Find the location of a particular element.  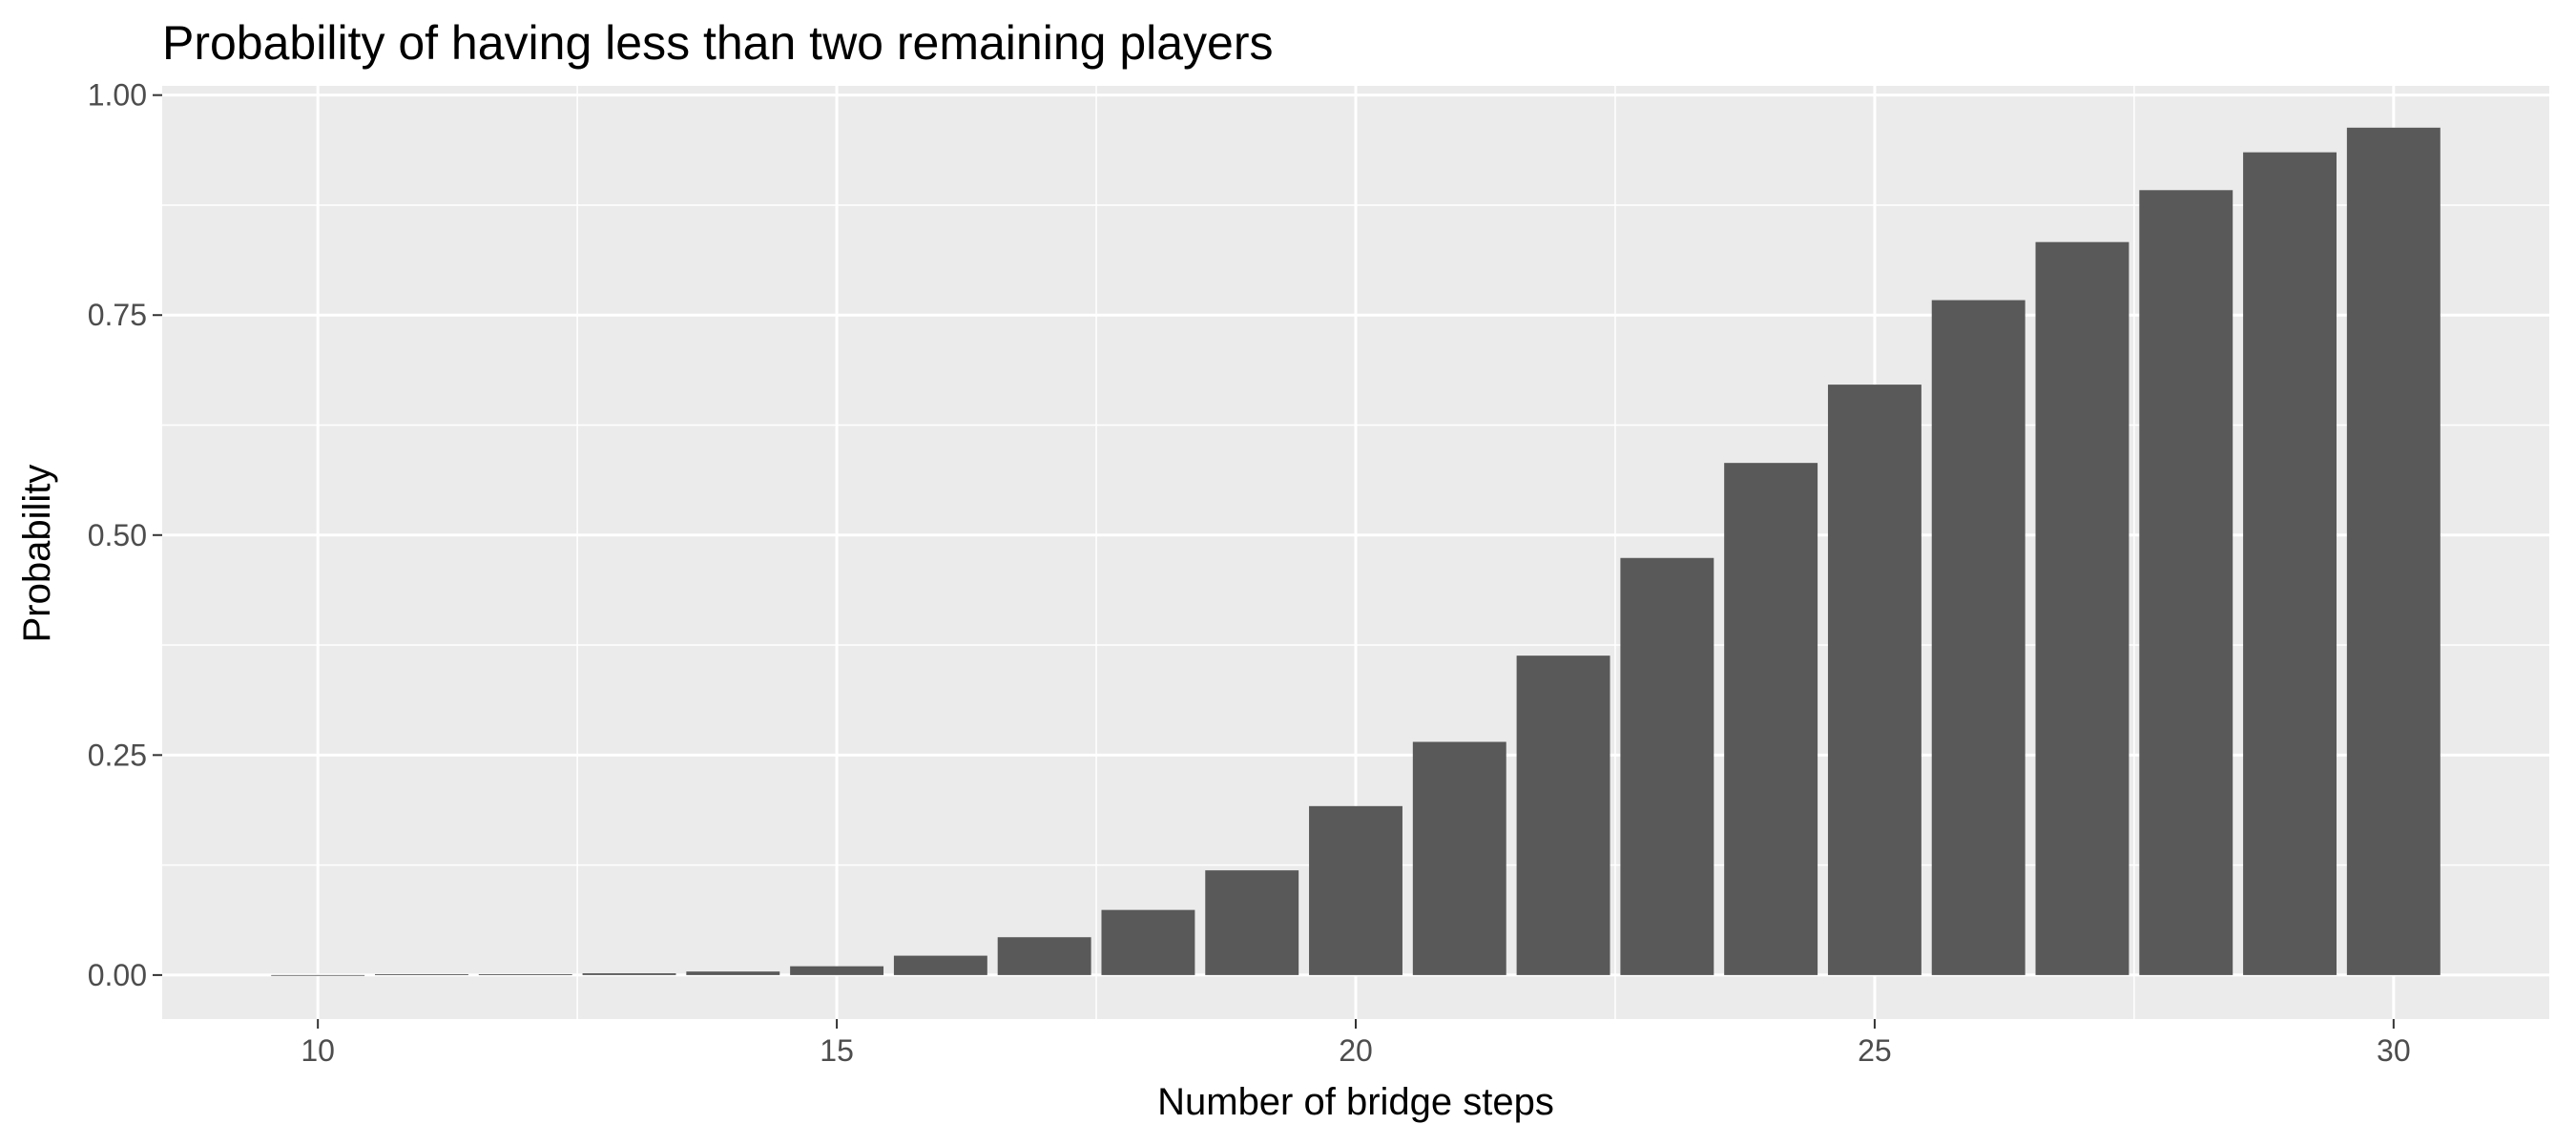

y-axis-title: Probability is located at coordinates (37, 554).